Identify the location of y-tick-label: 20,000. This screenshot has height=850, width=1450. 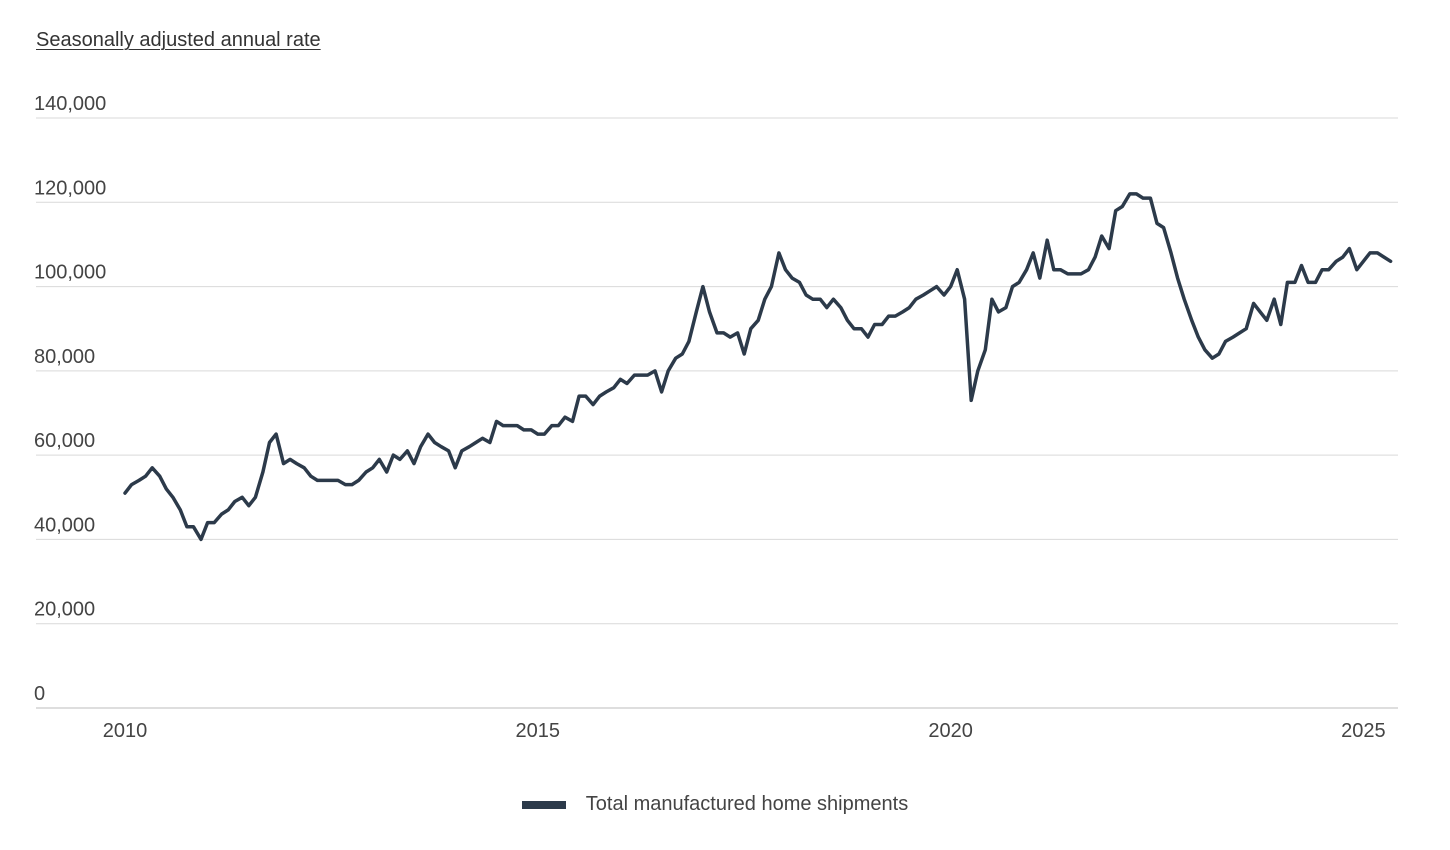
(64, 610).